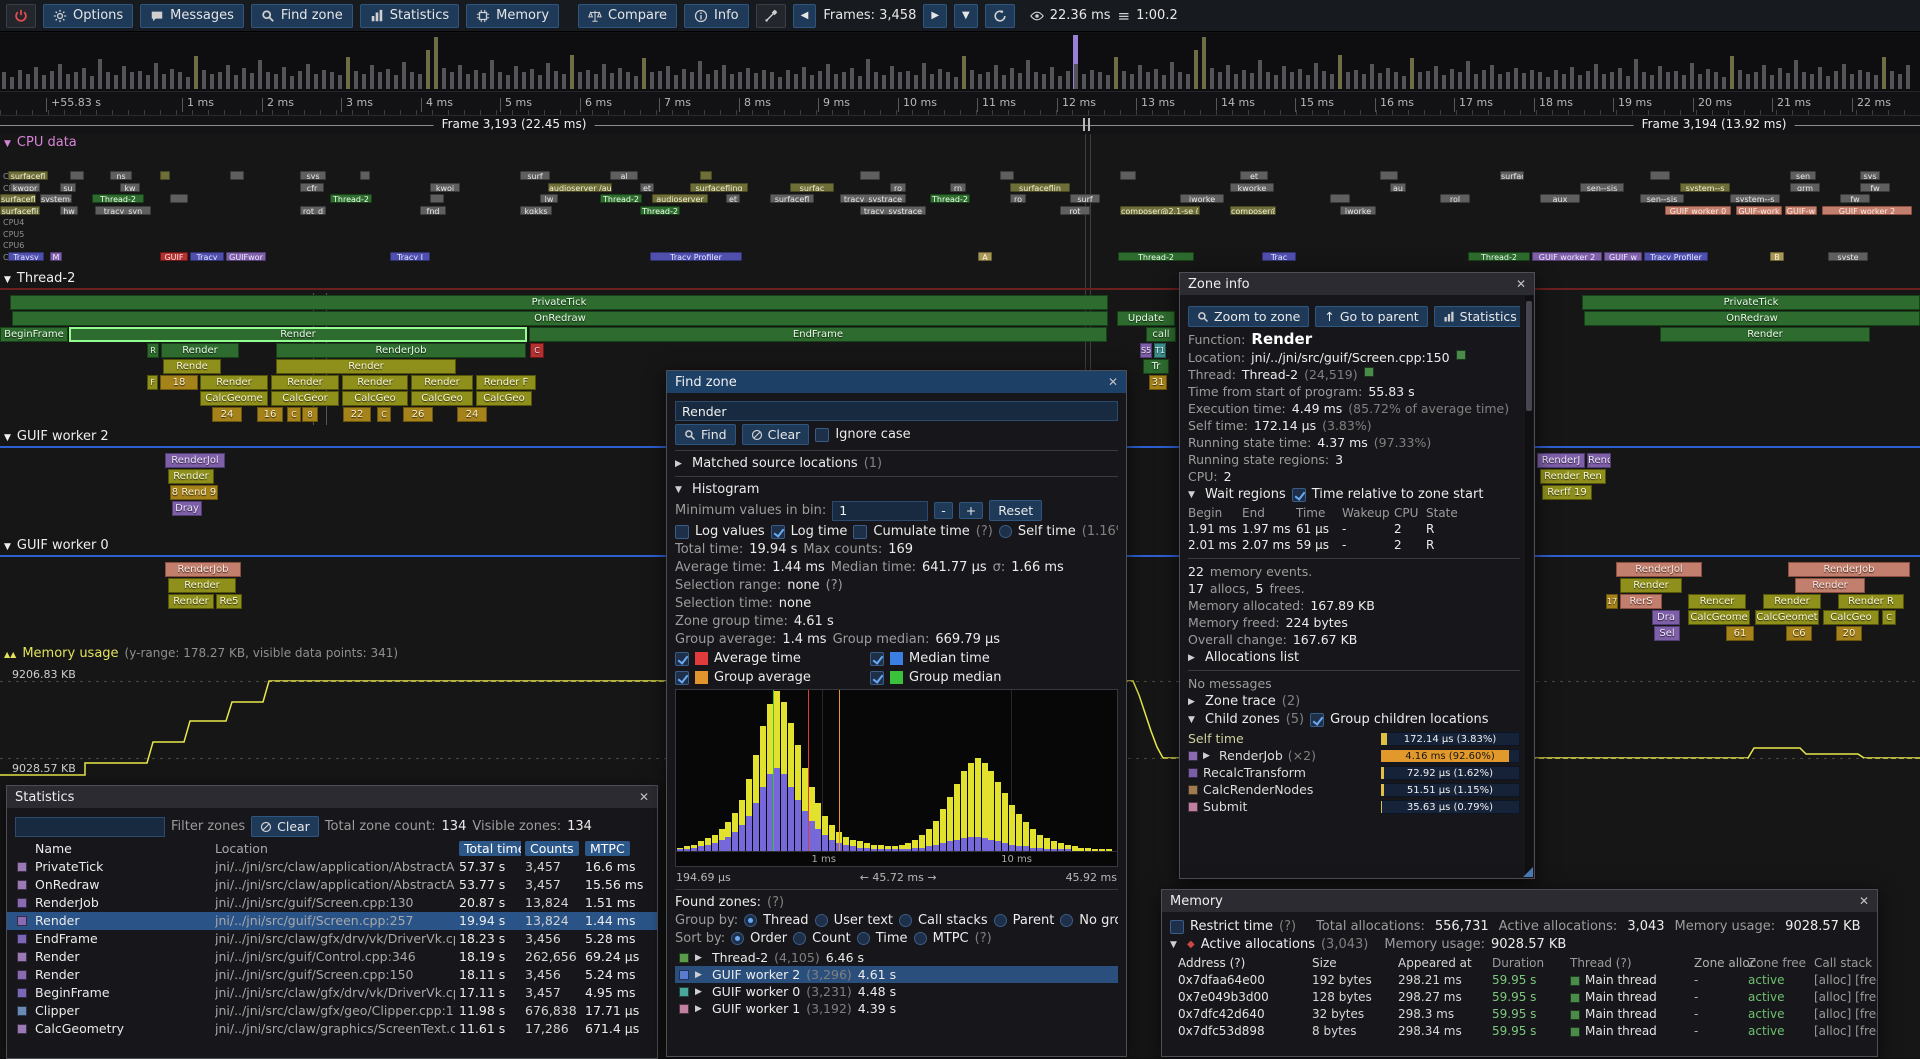  What do you see at coordinates (21, 15) in the screenshot?
I see `power-button` at bounding box center [21, 15].